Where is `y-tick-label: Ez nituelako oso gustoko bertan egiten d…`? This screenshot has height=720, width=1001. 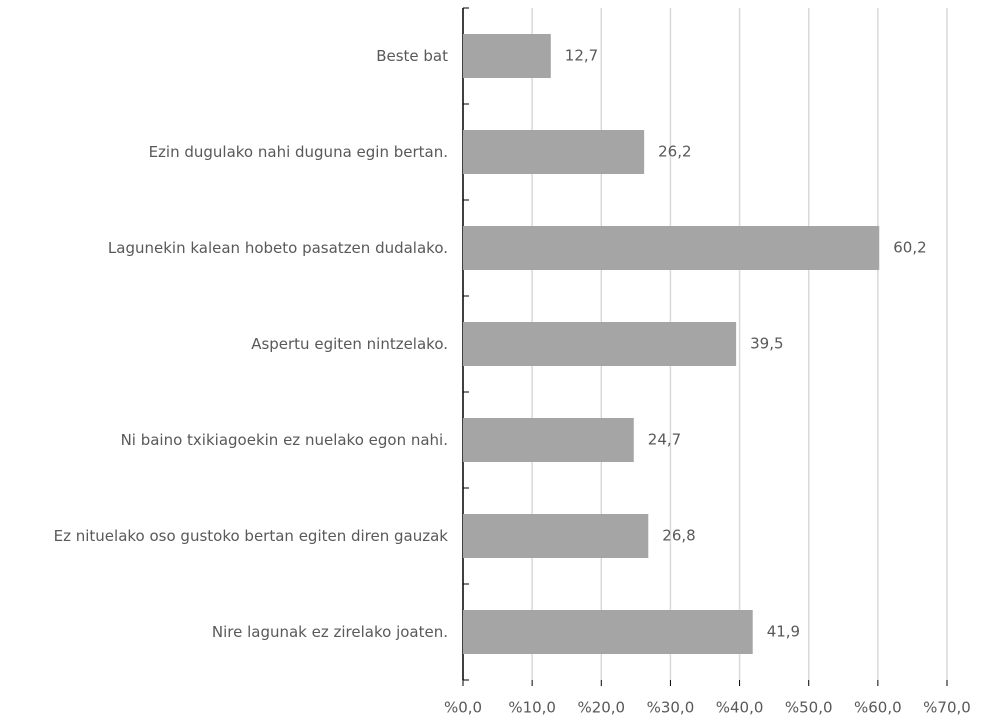
y-tick-label: Ez nituelako oso gustoko bertan egiten d… is located at coordinates (228, 536).